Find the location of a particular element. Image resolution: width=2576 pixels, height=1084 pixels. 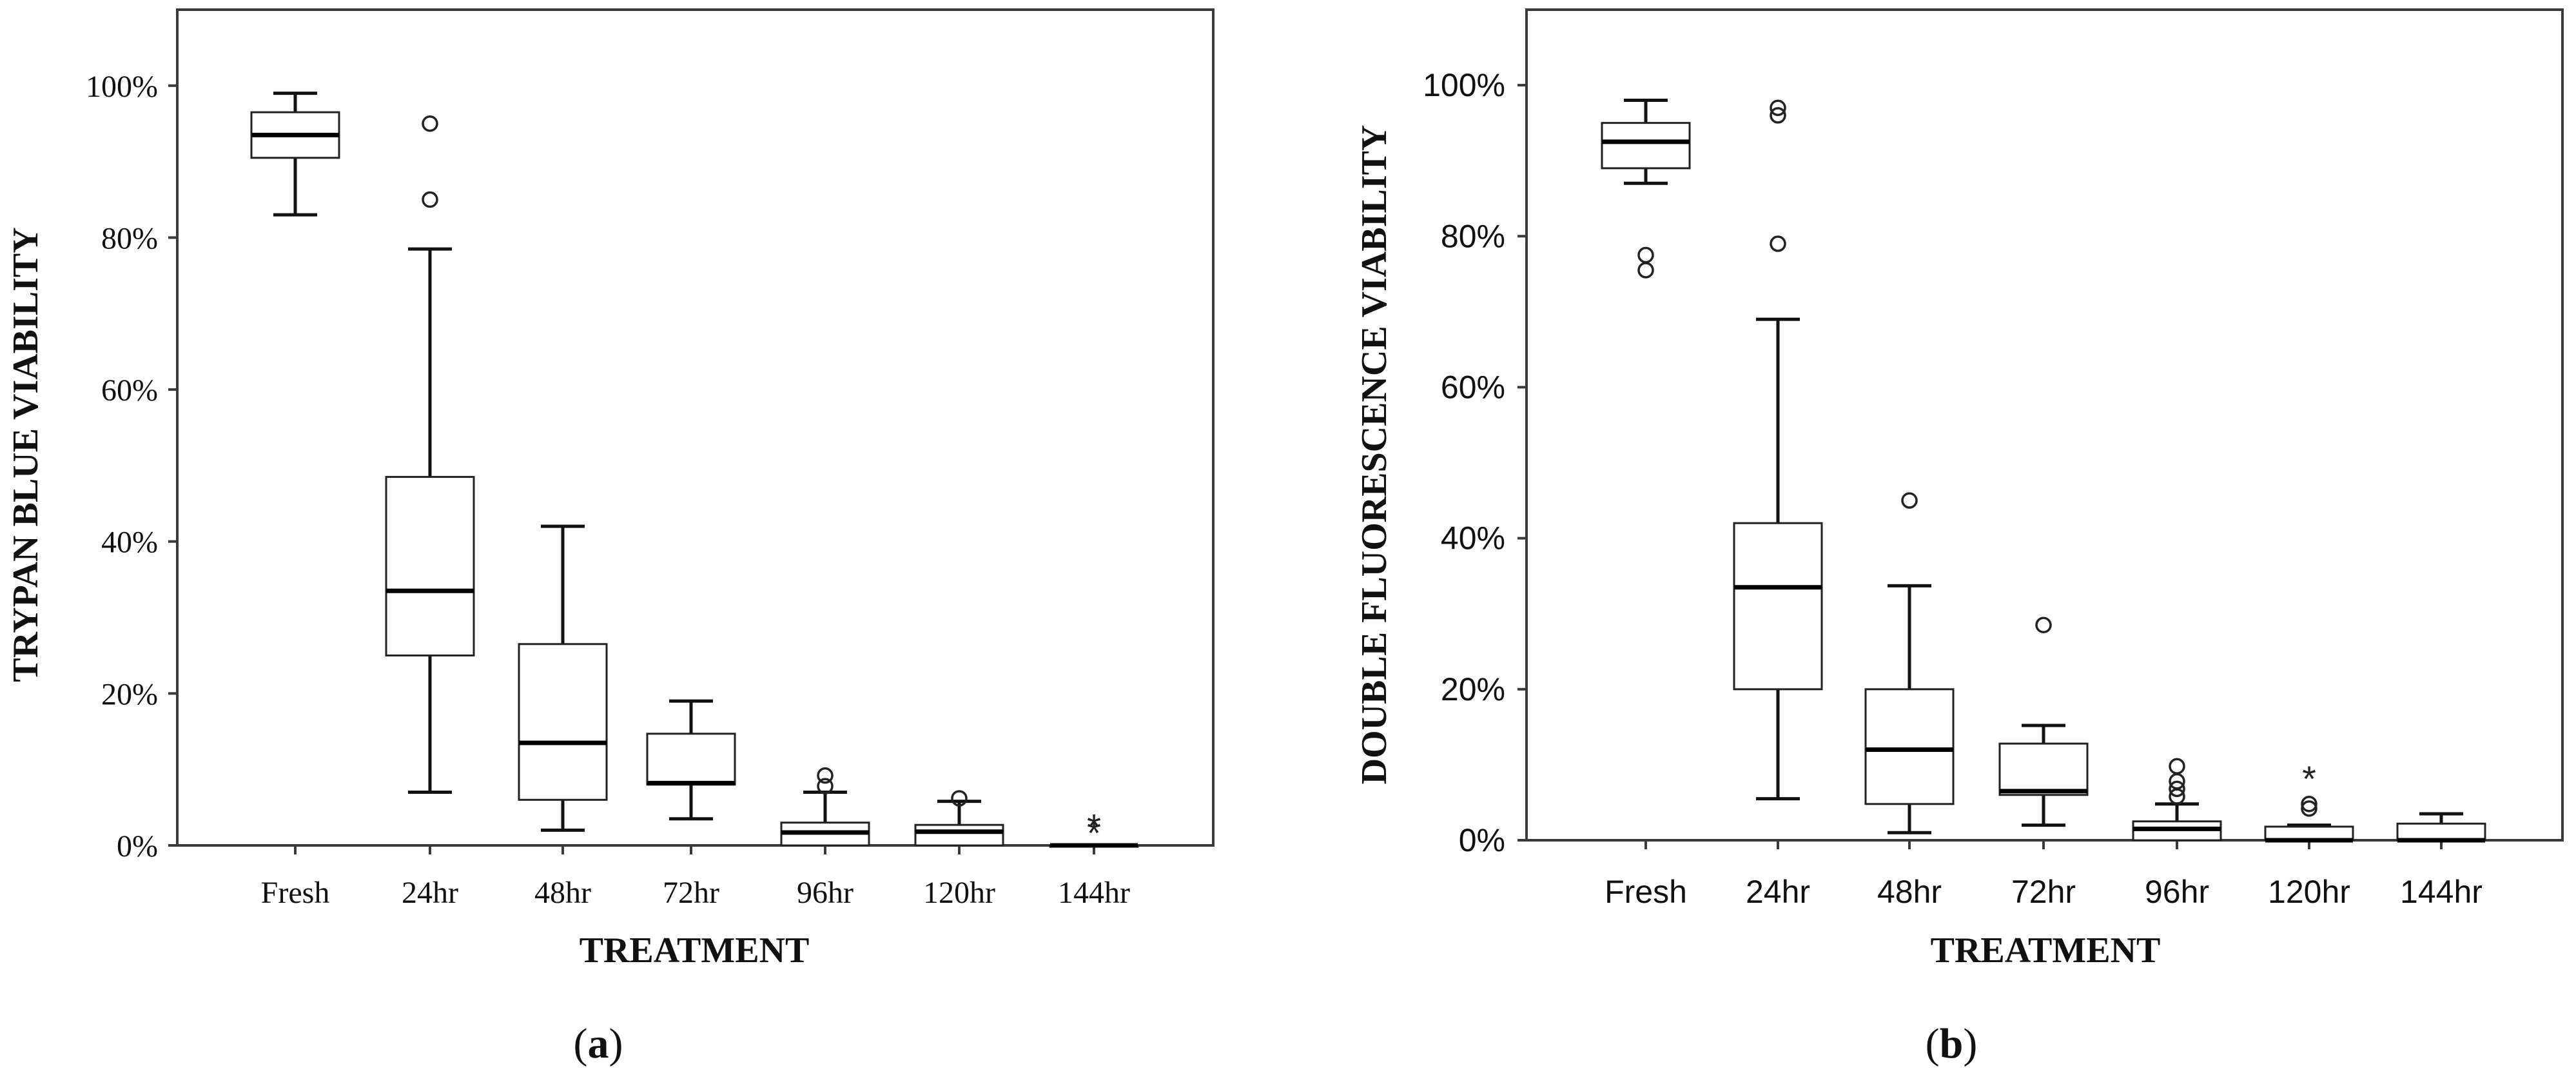

panel-caption-letter: b is located at coordinates (1952, 1043).